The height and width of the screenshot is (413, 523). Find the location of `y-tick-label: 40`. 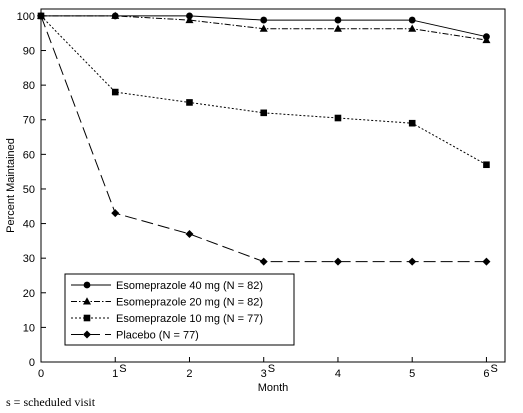

y-tick-label: 40 is located at coordinates (29, 225).